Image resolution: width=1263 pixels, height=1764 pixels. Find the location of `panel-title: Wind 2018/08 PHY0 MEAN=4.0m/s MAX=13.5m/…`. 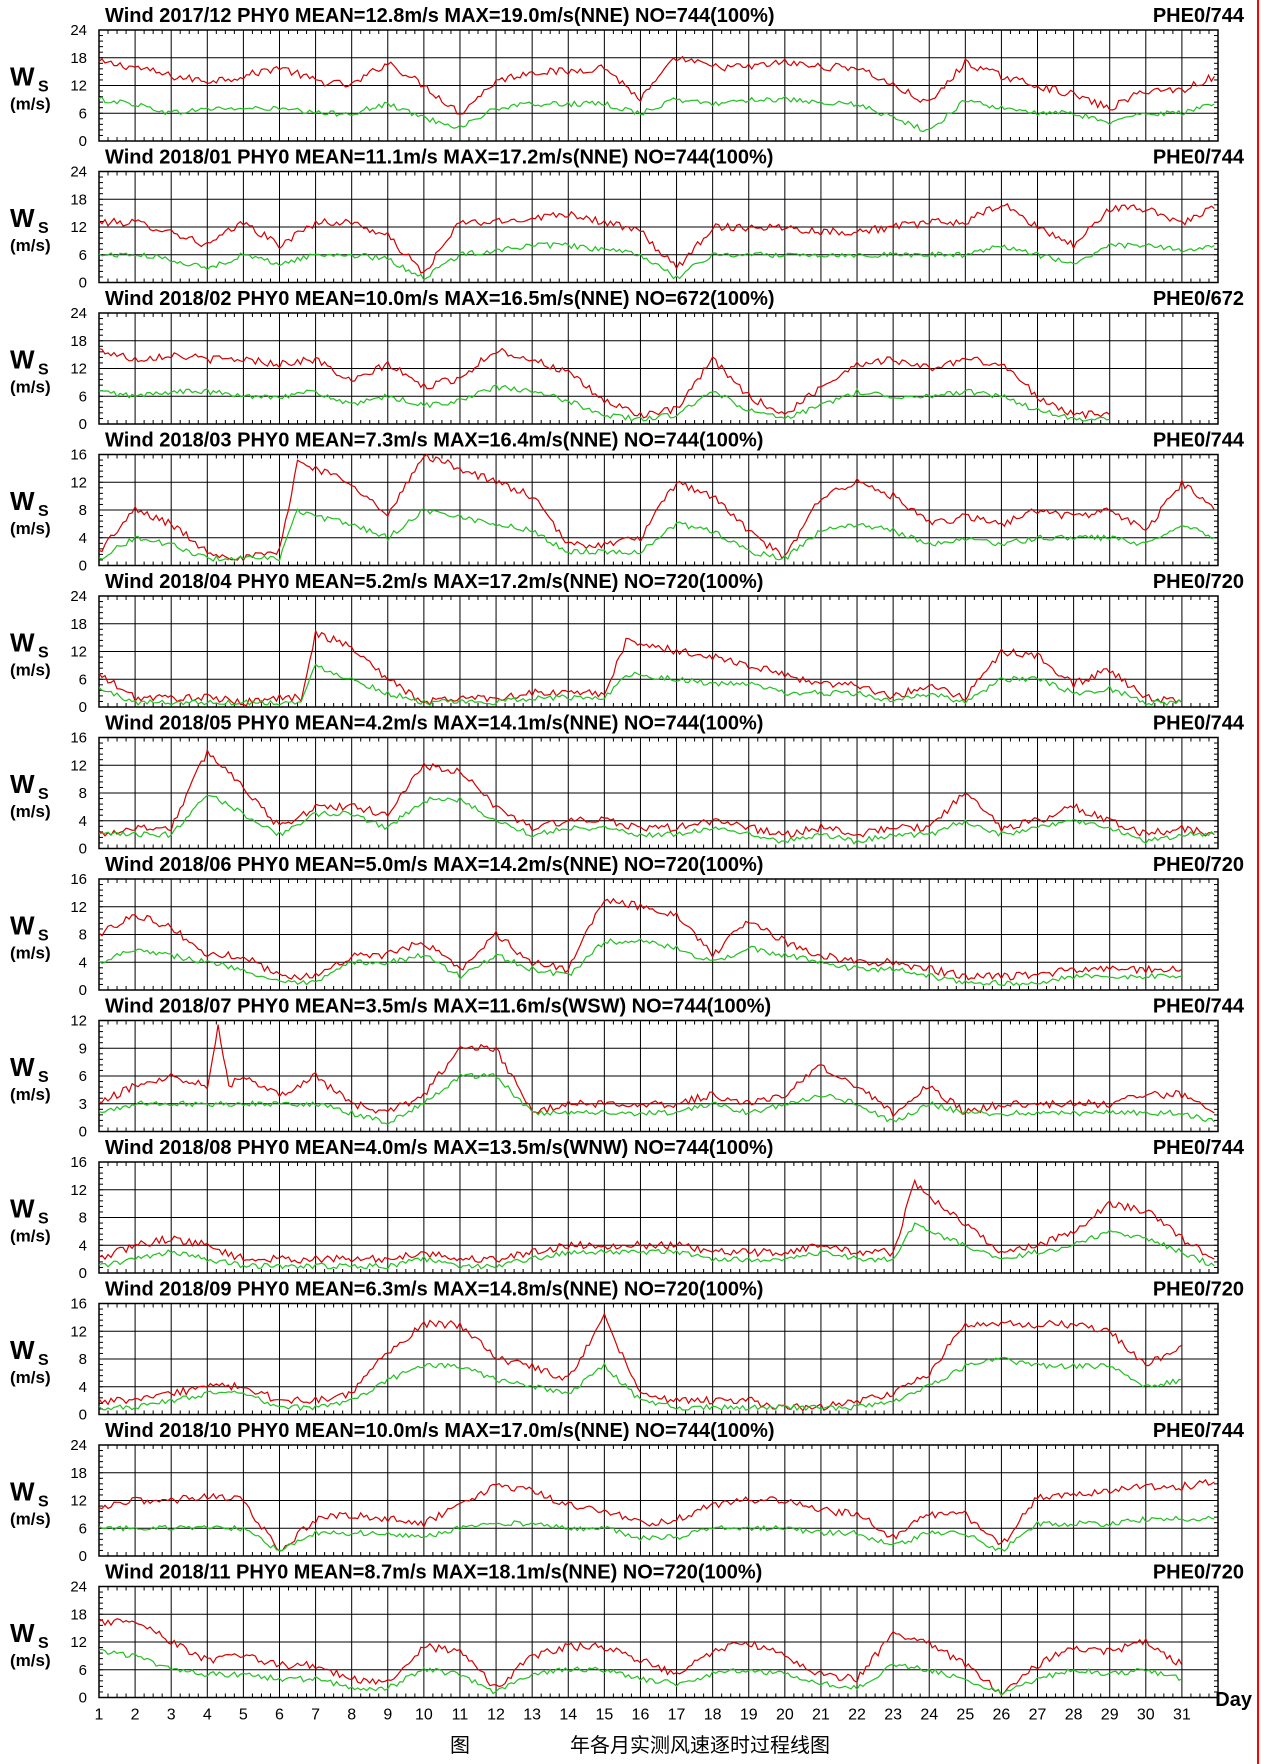

panel-title: Wind 2018/08 PHY0 MEAN=4.0m/s MAX=13.5m/… is located at coordinates (439, 1148).